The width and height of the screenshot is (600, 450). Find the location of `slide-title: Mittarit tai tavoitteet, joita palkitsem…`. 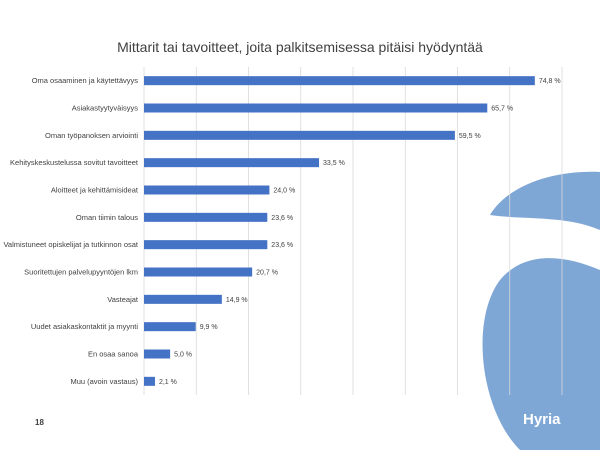

slide-title: Mittarit tai tavoitteet, joita palkitsem… is located at coordinates (300, 47).